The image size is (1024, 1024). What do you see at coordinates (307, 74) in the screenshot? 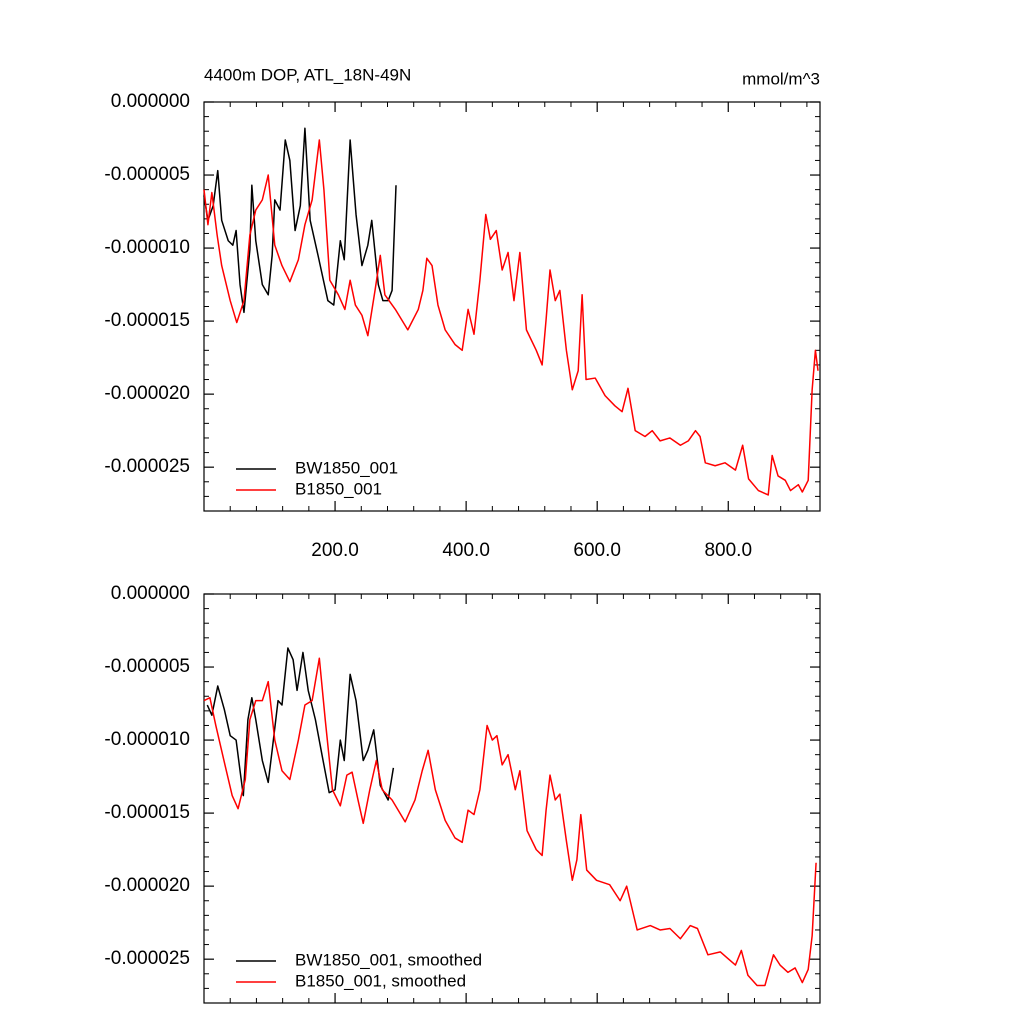
I see `chart-title: 4400m DOP, ATL_18N-49N` at bounding box center [307, 74].